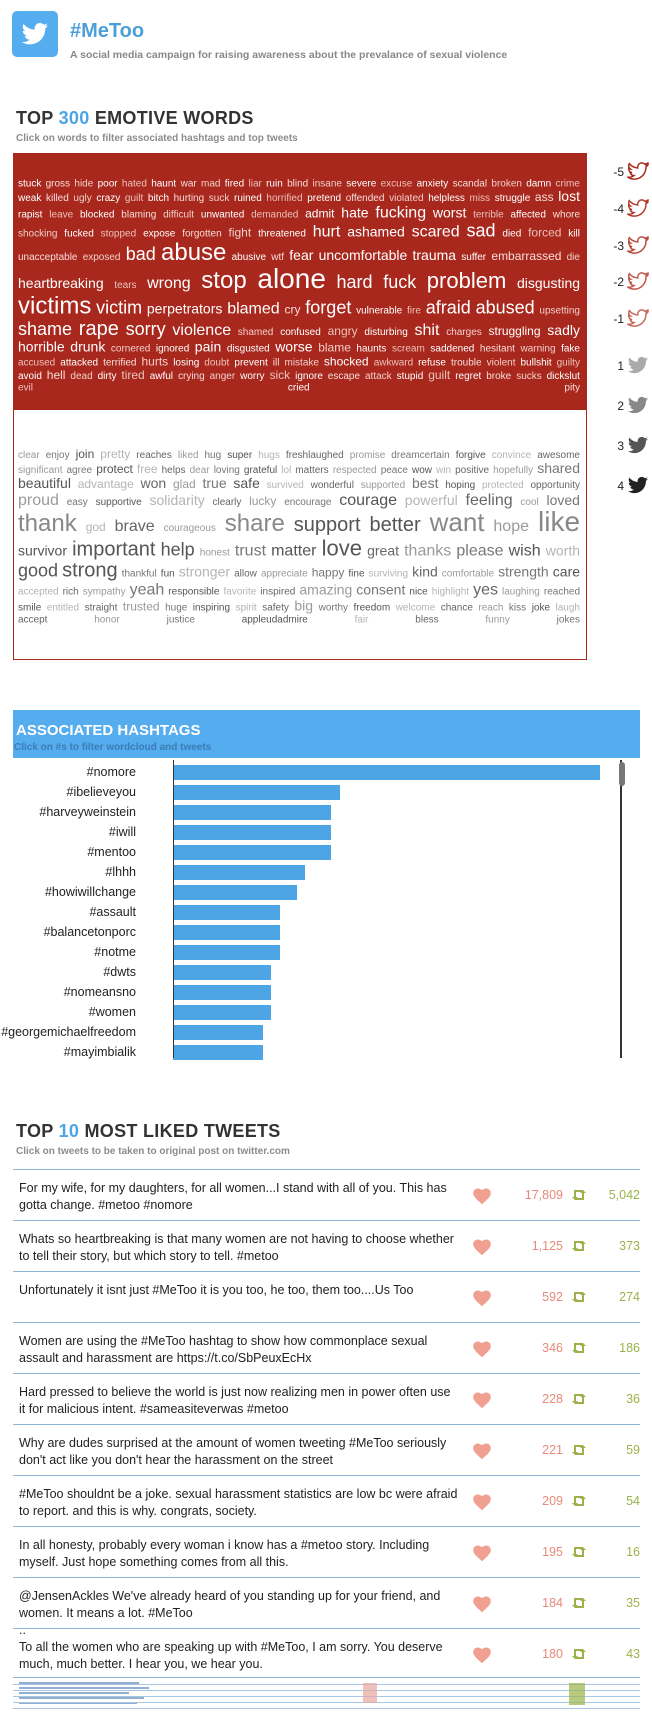 The image size is (652, 1722). Describe the element at coordinates (251, 550) in the screenshot. I see `cloud-word: trust` at that location.